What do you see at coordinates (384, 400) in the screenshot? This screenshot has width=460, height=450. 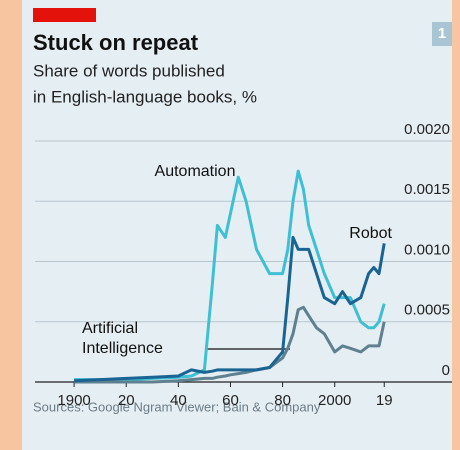 I see `x-tick-label: 19` at bounding box center [384, 400].